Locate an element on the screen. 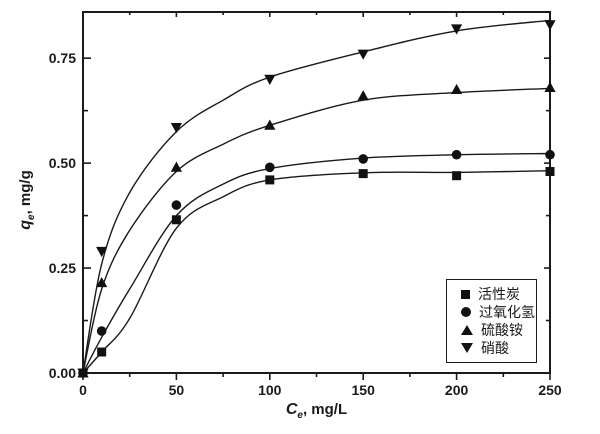 This screenshot has height=434, width=600. square-marker-icon is located at coordinates (465, 294).